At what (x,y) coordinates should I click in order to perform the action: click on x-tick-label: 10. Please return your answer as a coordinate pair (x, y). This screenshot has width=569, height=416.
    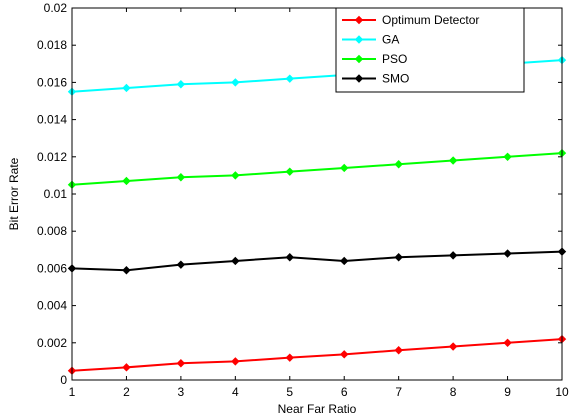
    Looking at the image, I should click on (562, 392).